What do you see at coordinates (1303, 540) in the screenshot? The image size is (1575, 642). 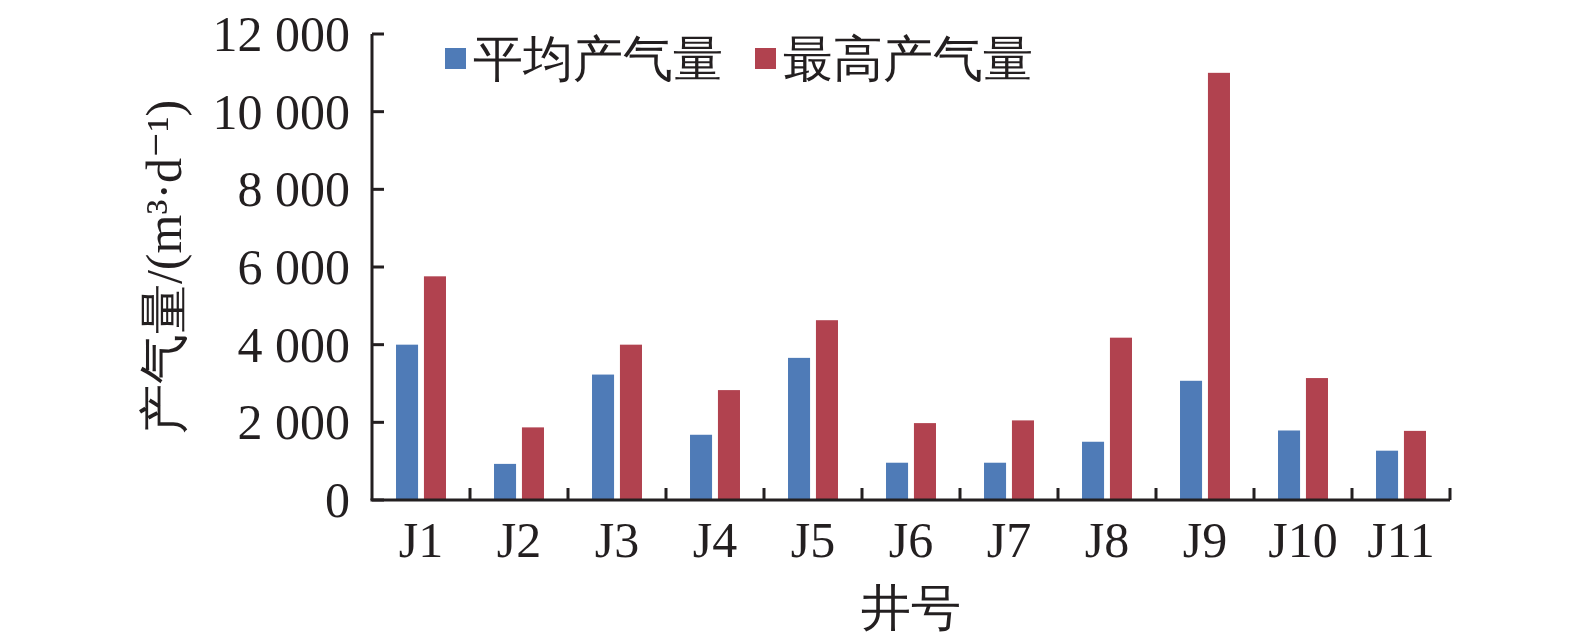 I see `x-tick-label: J10` at bounding box center [1303, 540].